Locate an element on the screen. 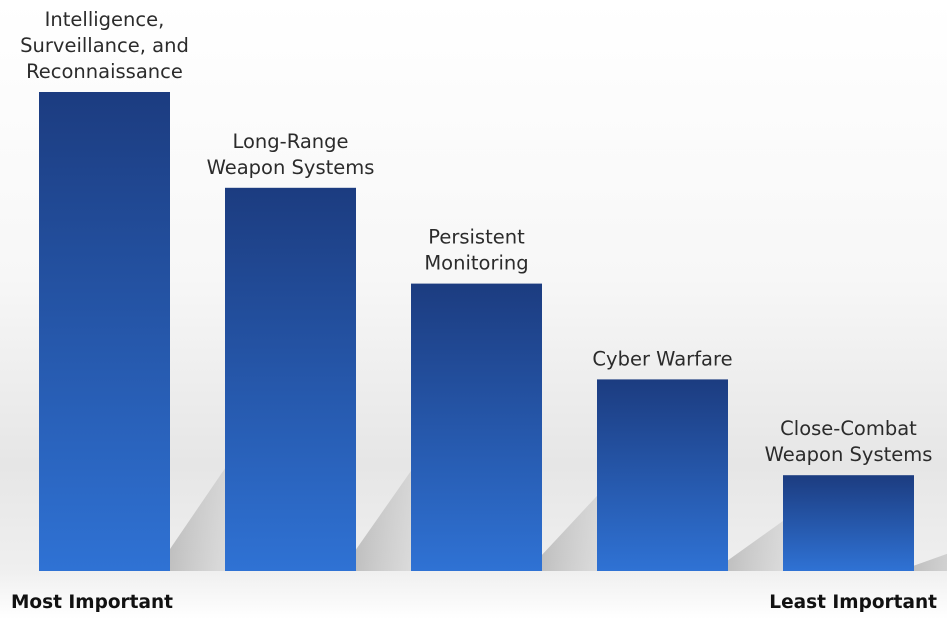  category-label: Cyber Warfare is located at coordinates (662, 358).